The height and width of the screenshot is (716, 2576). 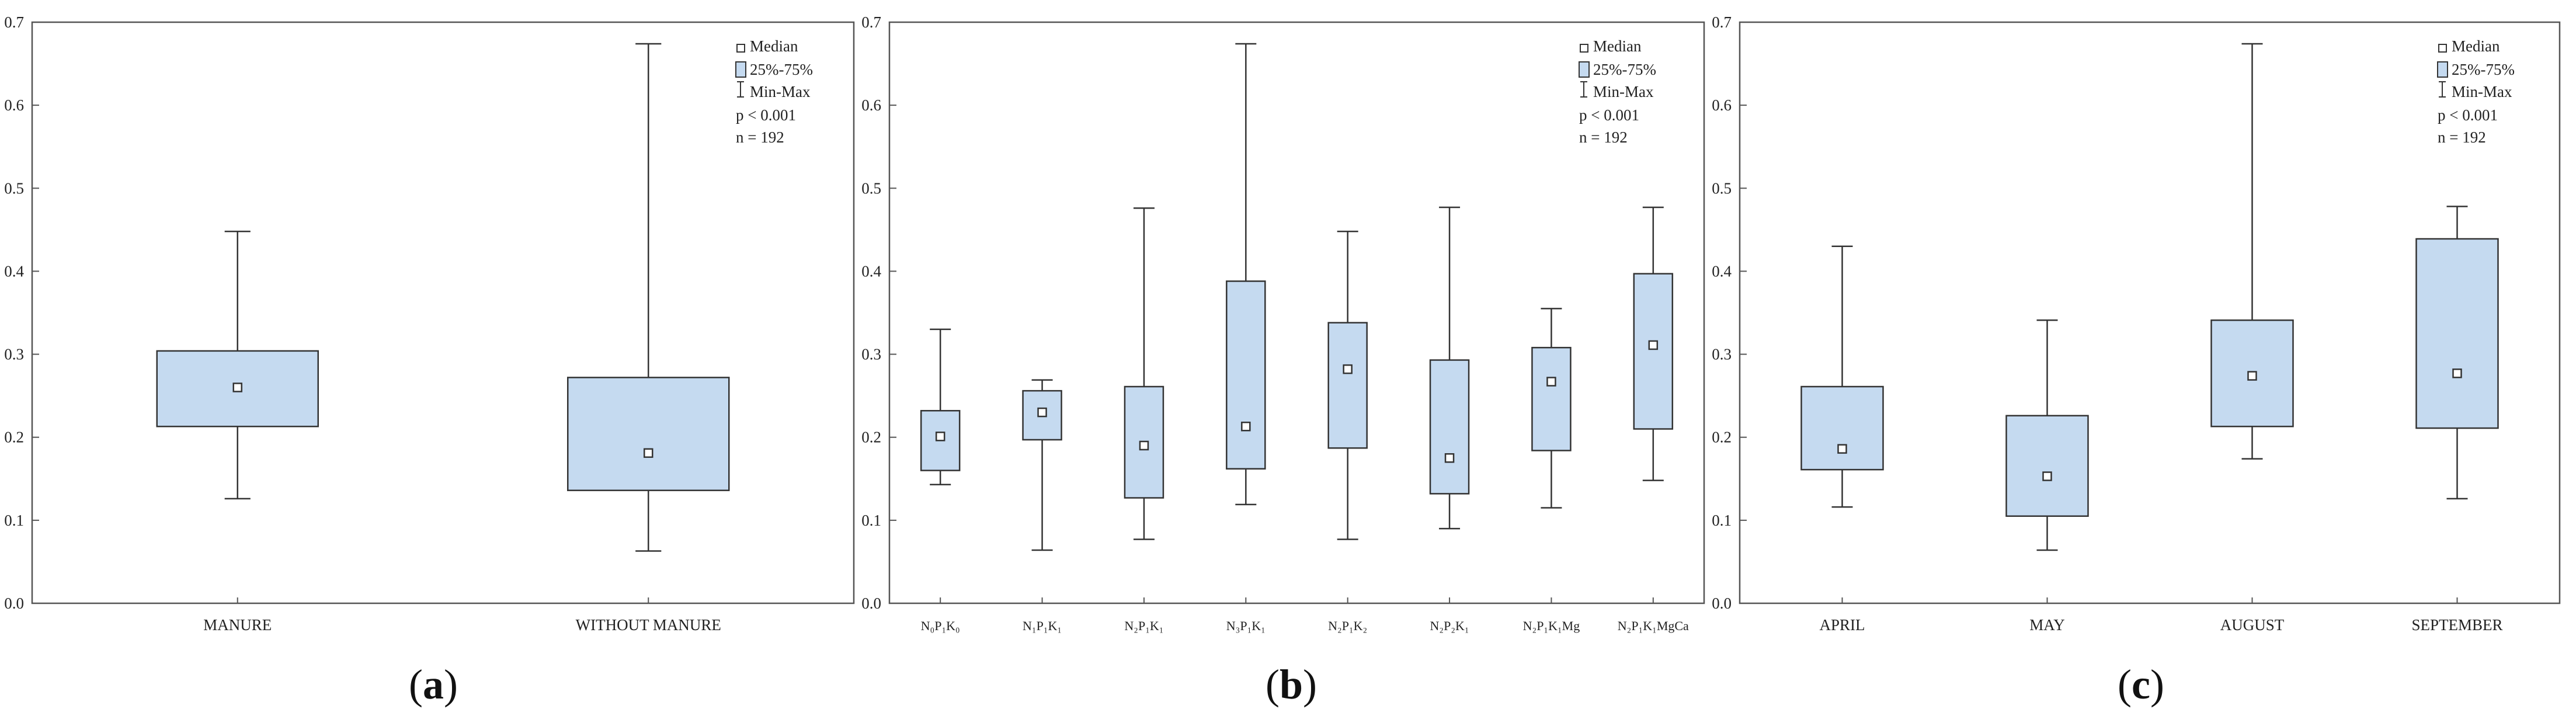 I want to click on category-label: N₃P₁K₁, so click(x=1246, y=626).